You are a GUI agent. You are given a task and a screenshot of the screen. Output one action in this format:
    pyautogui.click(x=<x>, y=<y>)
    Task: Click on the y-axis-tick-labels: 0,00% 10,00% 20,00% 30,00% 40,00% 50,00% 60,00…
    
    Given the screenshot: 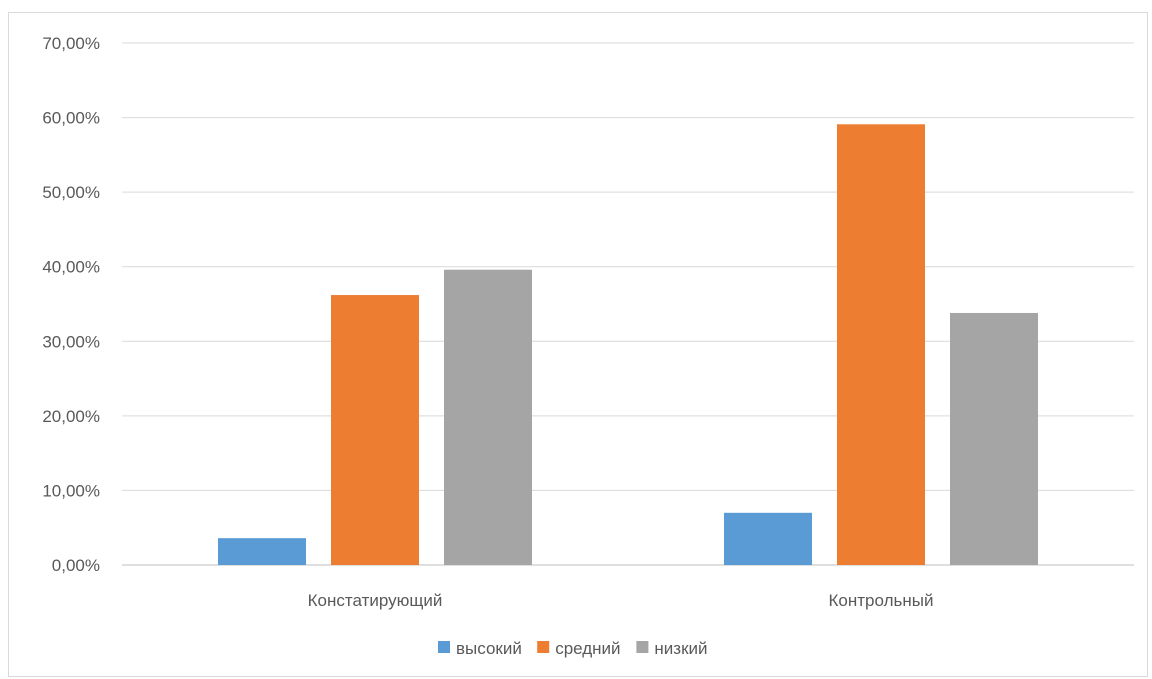 What is the action you would take?
    pyautogui.click(x=71, y=304)
    